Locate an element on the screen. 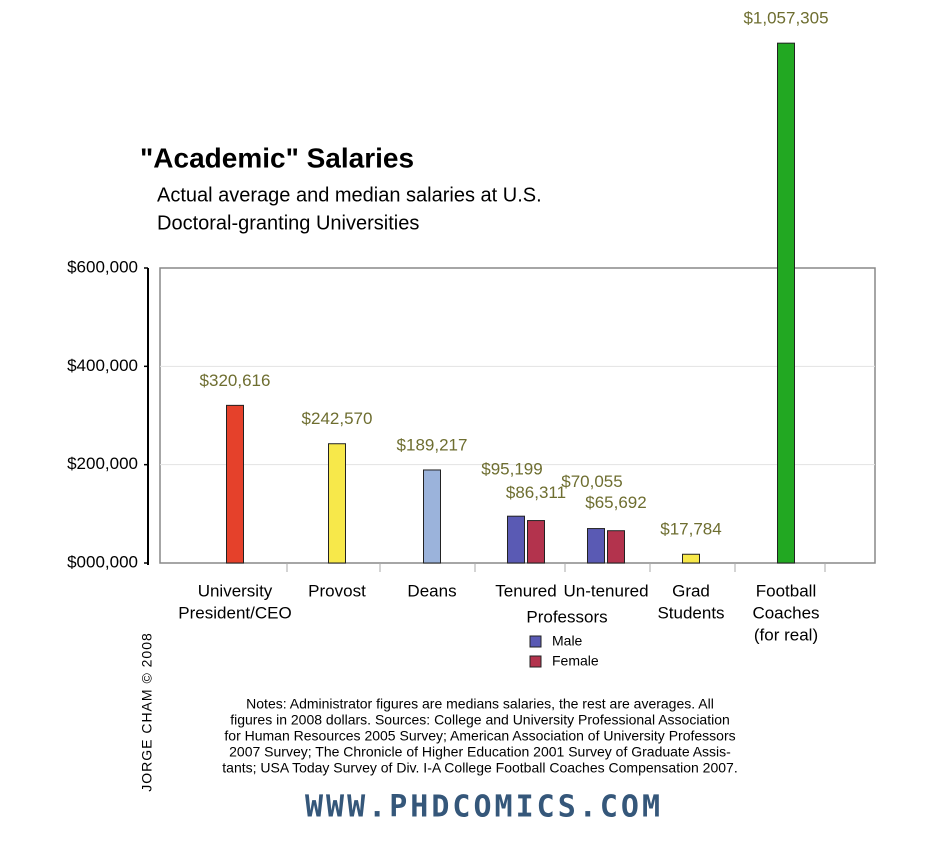  x-tick-label: Students is located at coordinates (690, 612).